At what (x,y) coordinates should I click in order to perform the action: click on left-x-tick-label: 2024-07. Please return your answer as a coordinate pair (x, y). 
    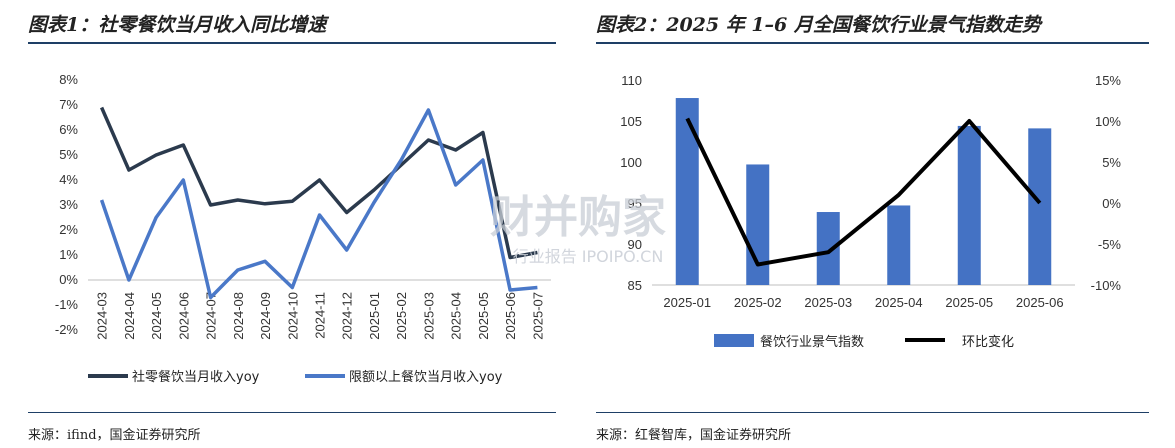
    Looking at the image, I should click on (211, 316).